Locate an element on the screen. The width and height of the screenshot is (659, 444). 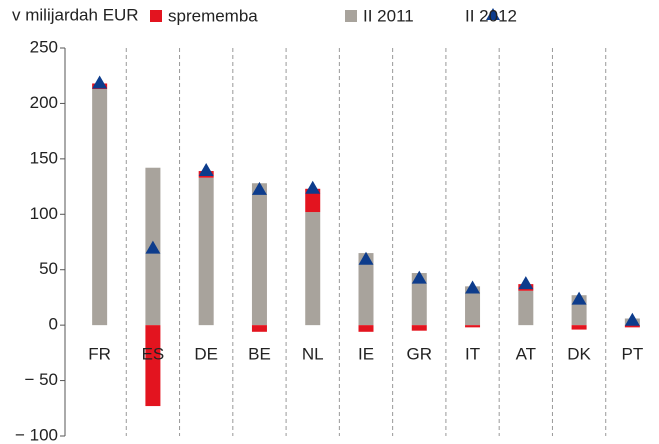
x-tick-label: FR is located at coordinates (99, 354).